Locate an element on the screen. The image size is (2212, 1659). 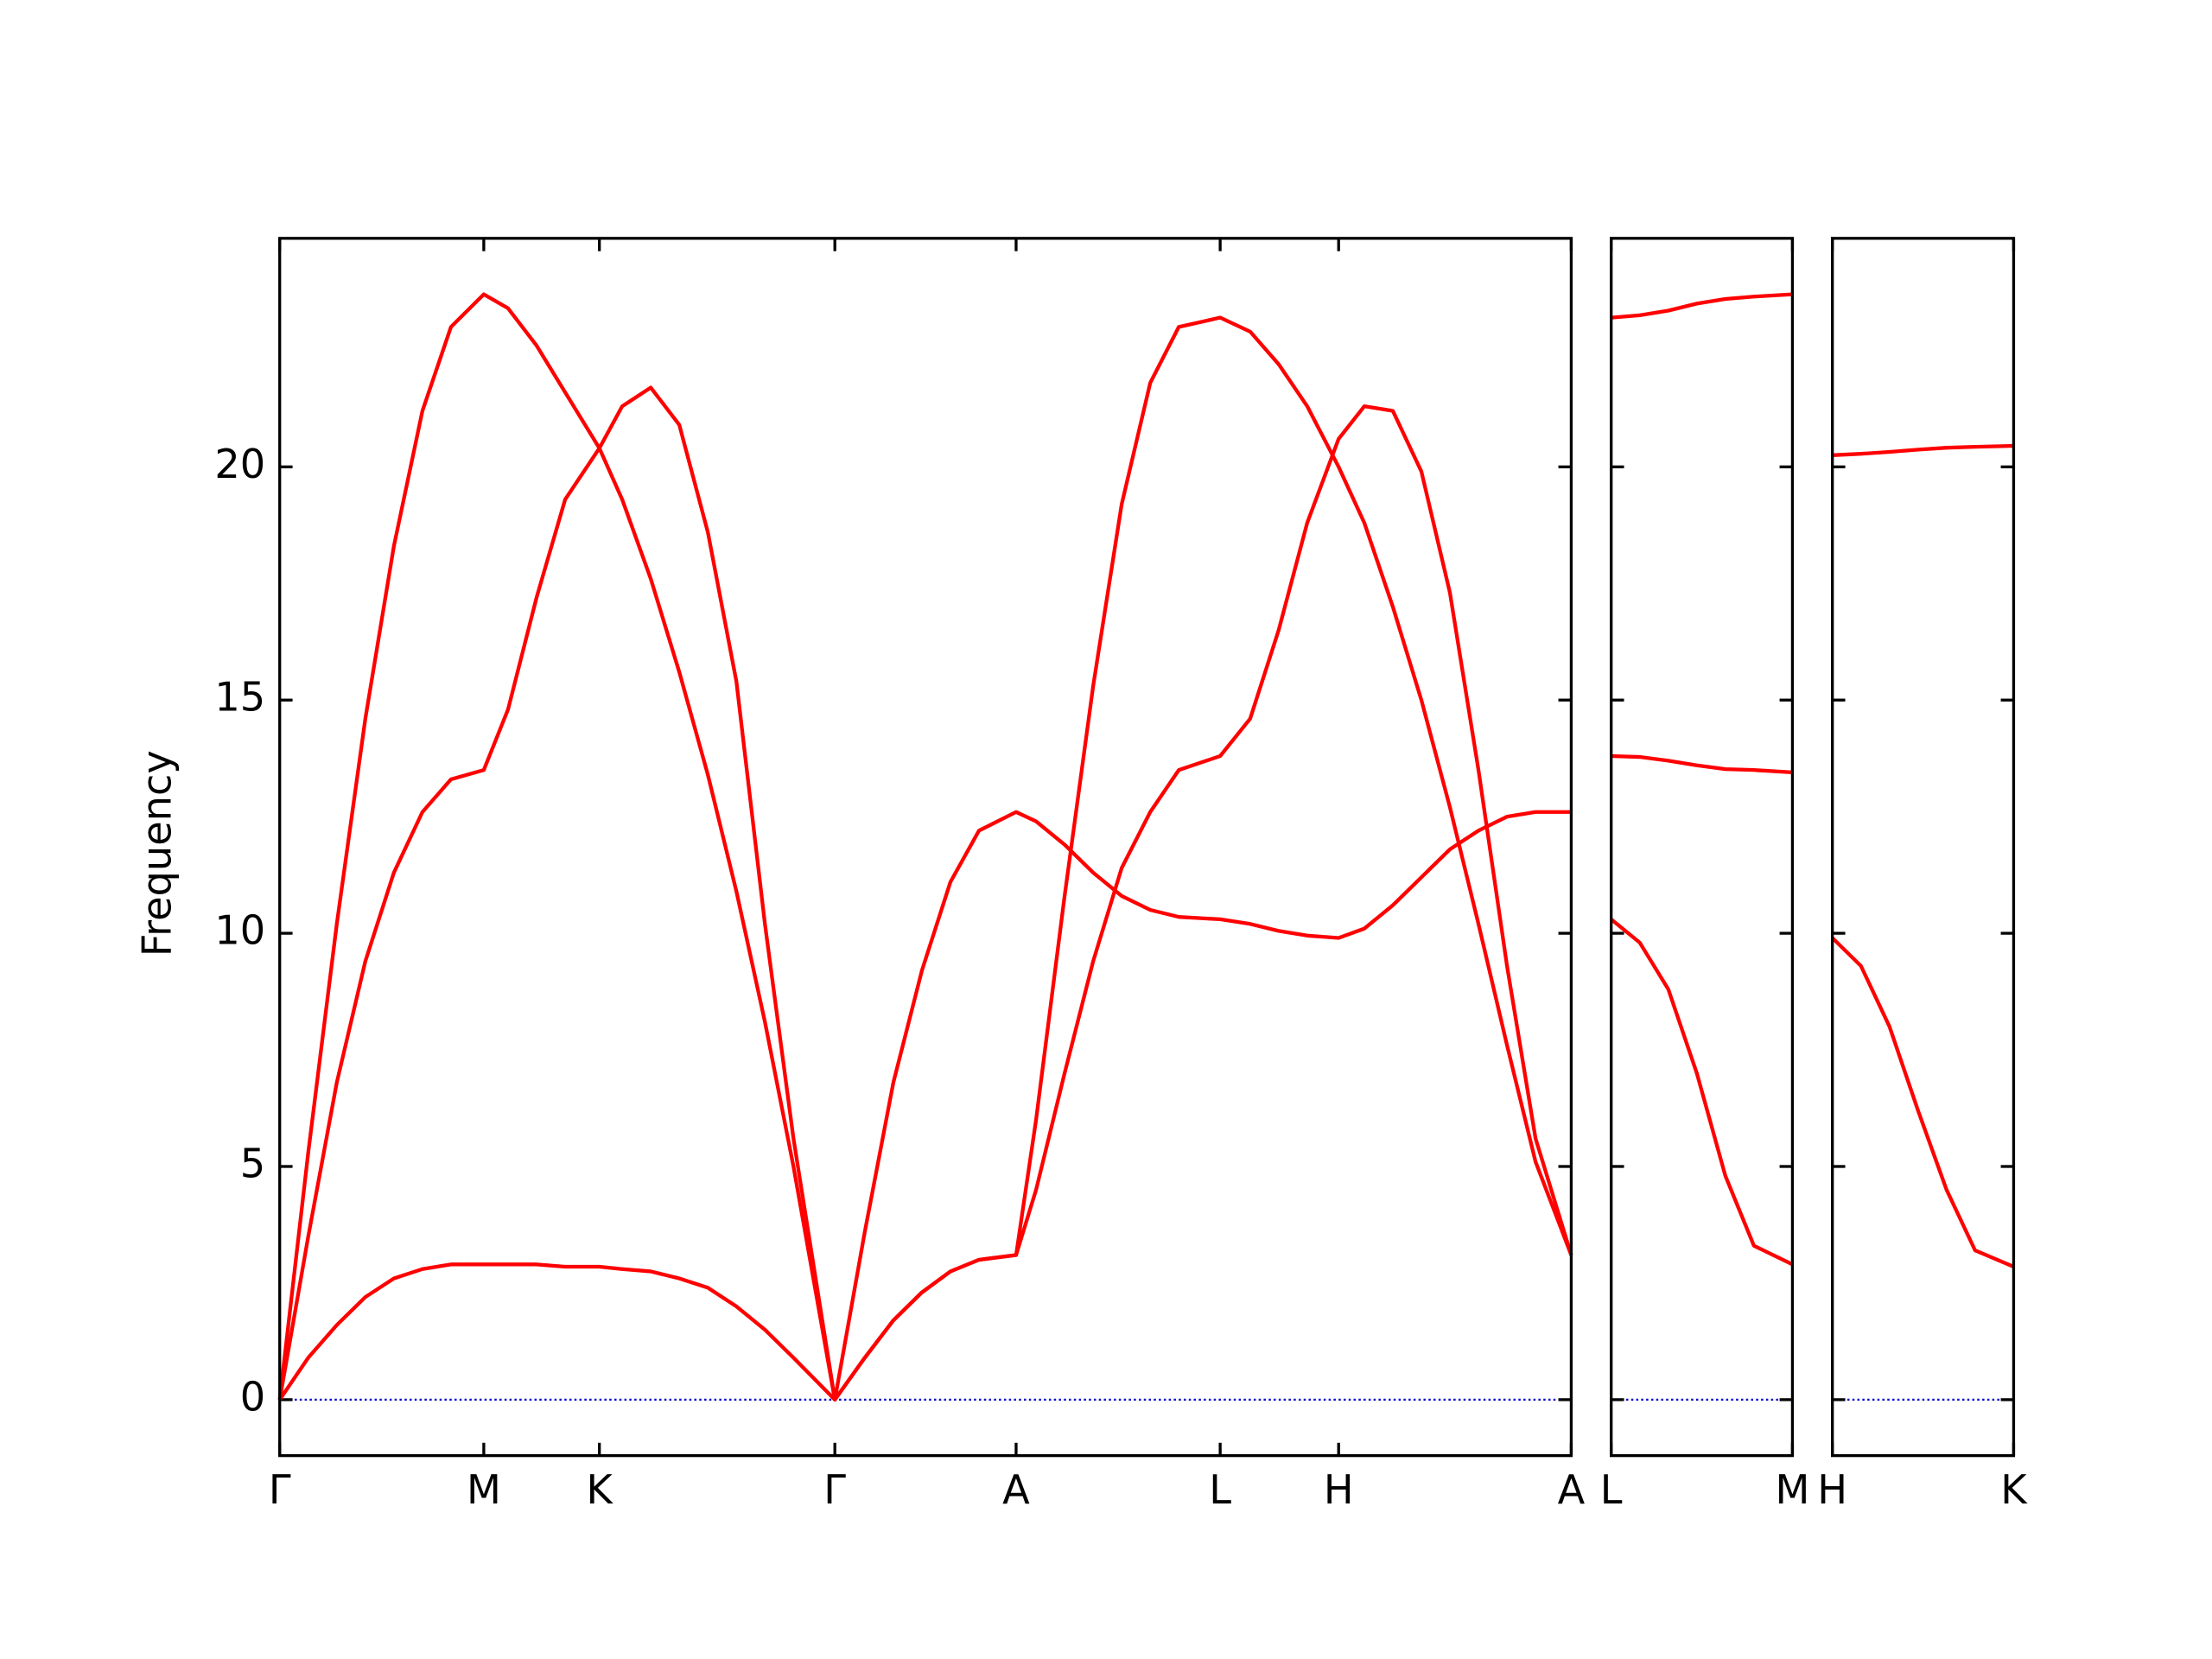
y-tick-label: 5 is located at coordinates (252, 1163).